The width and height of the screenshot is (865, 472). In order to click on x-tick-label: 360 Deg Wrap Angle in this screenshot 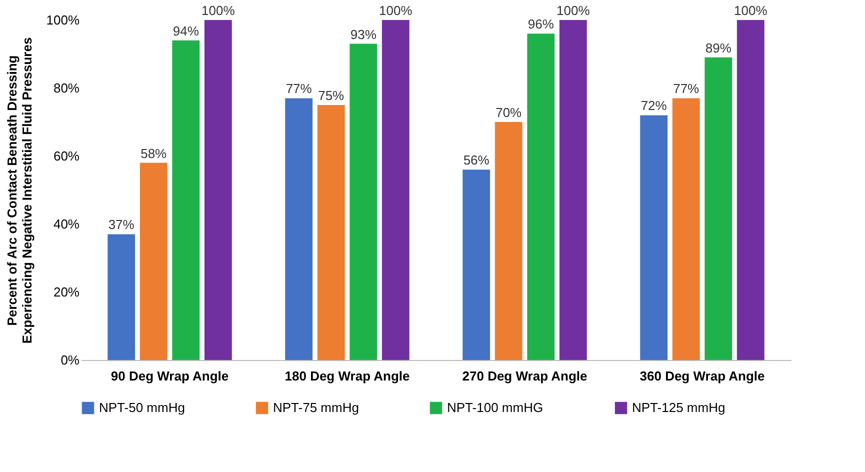, I will do `click(702, 376)`.